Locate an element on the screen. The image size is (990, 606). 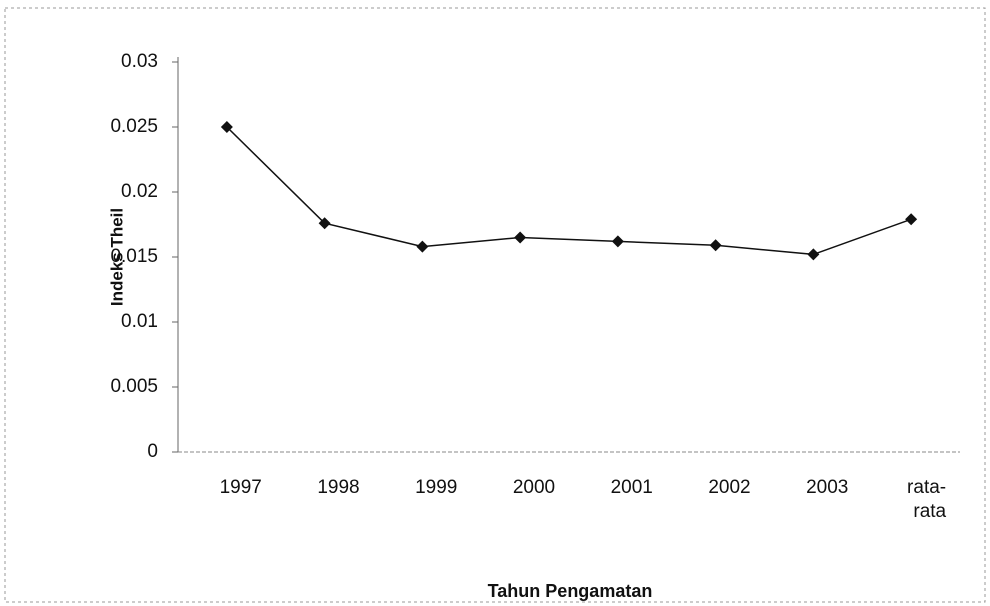
y-tick-label: 0.02 is located at coordinates (139, 191).